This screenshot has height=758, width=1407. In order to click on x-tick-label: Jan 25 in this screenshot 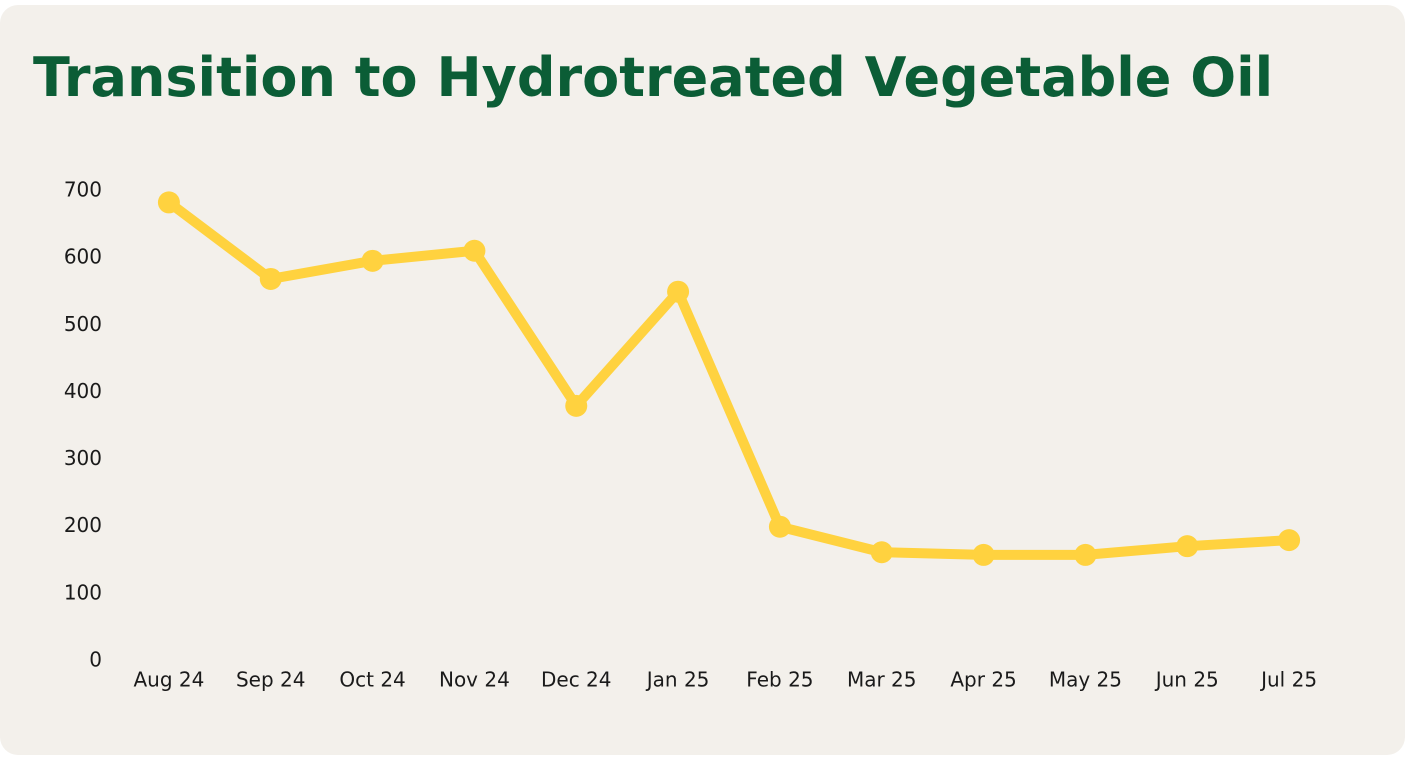, I will do `click(677, 680)`.